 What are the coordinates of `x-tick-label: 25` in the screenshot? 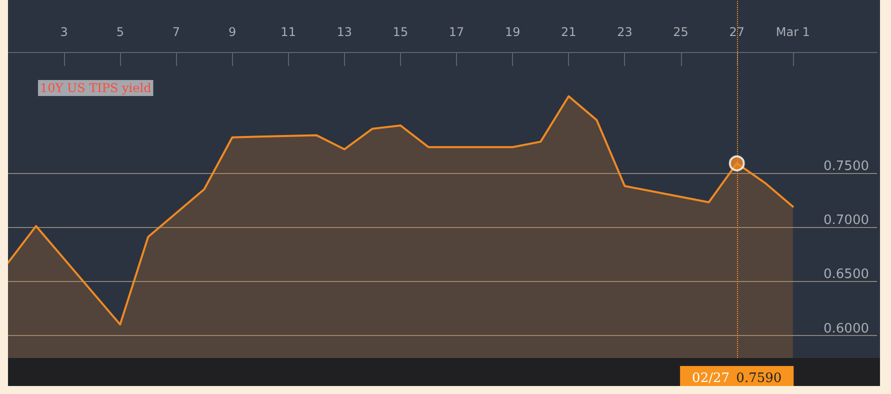 It's located at (680, 32).